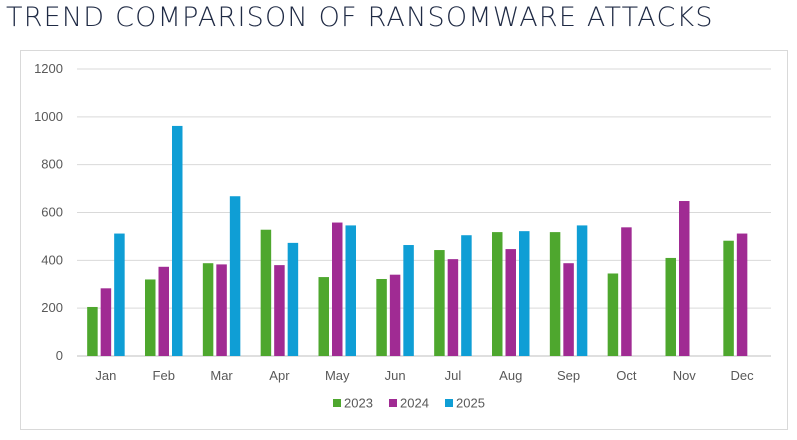  I want to click on legend: 2023 2024 2025, so click(409, 403).